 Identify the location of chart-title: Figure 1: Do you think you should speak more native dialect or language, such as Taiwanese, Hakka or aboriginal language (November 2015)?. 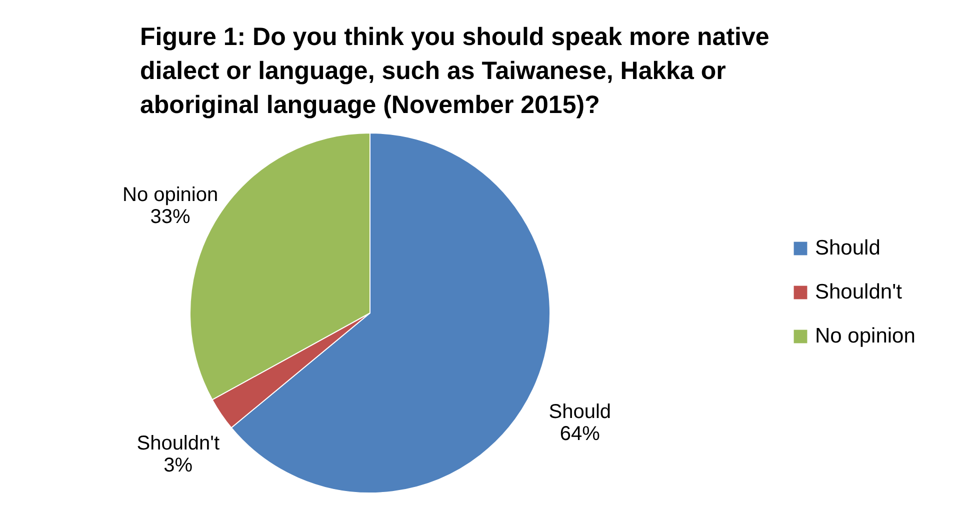
(455, 71).